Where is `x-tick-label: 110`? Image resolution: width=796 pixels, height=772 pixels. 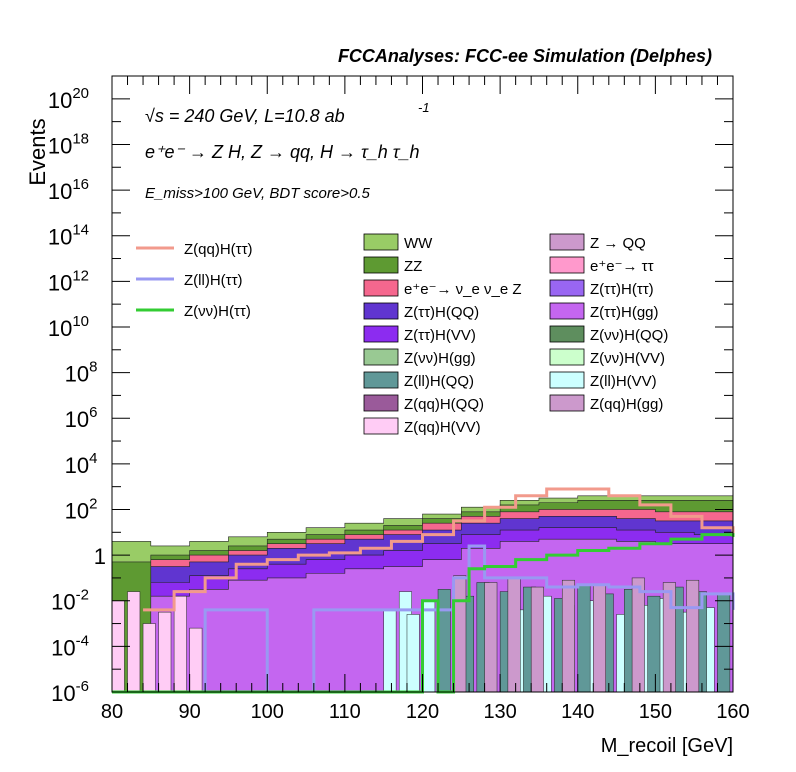 x-tick-label: 110 is located at coordinates (345, 712).